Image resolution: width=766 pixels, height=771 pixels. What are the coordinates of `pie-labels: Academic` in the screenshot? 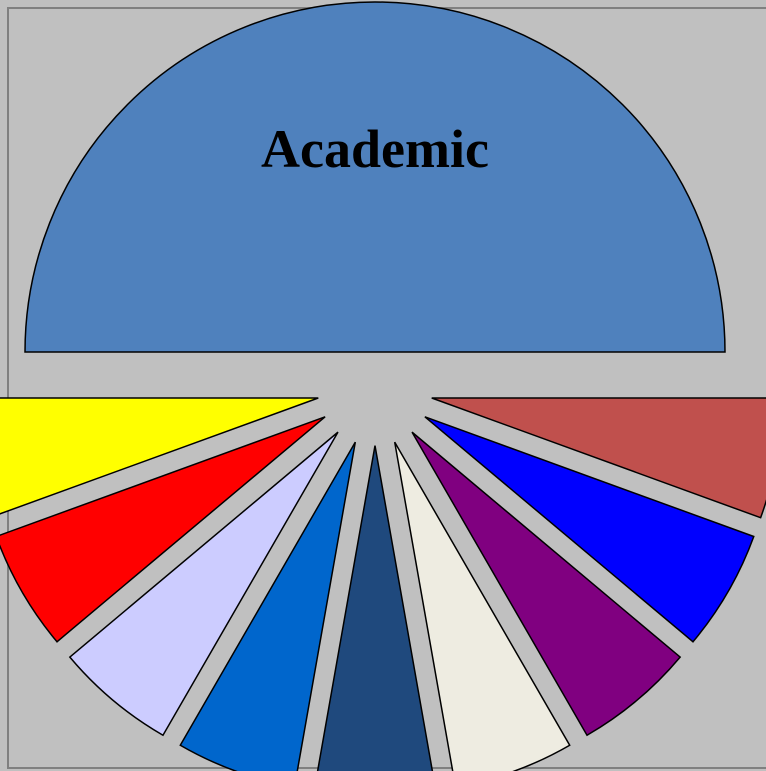 It's located at (375, 149).